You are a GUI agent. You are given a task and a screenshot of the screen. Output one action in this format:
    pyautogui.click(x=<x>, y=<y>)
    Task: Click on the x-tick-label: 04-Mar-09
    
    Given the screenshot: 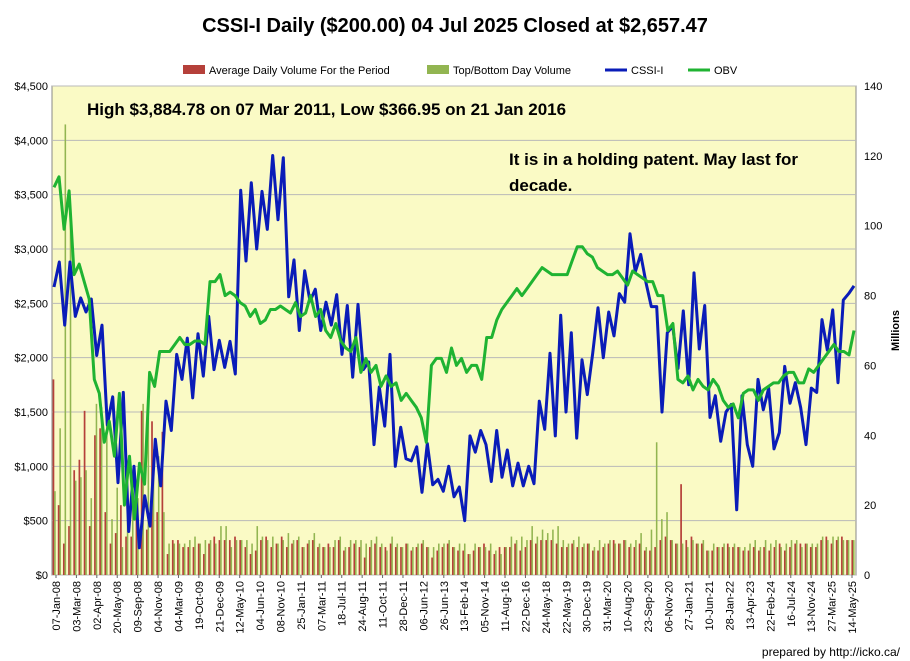 What is the action you would take?
    pyautogui.click(x=179, y=606)
    